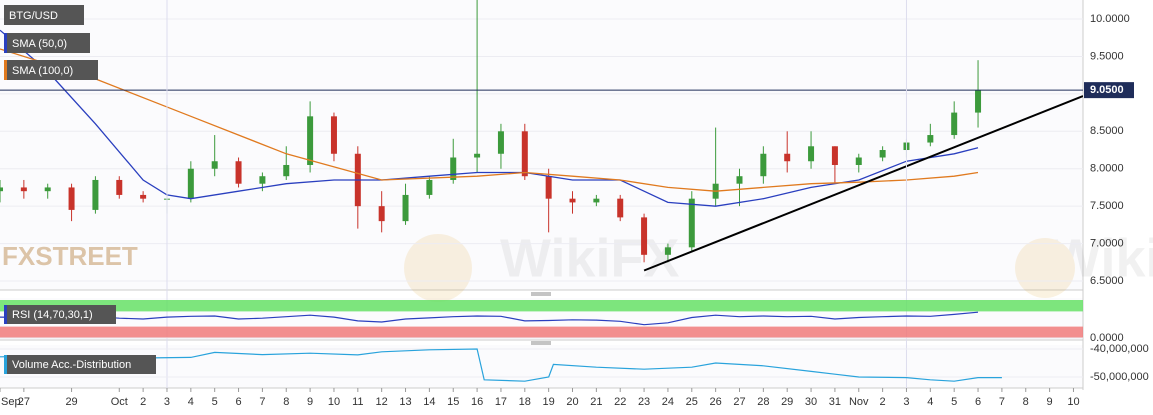  What do you see at coordinates (590, 258) in the screenshot?
I see `watermark: WikiFX` at bounding box center [590, 258].